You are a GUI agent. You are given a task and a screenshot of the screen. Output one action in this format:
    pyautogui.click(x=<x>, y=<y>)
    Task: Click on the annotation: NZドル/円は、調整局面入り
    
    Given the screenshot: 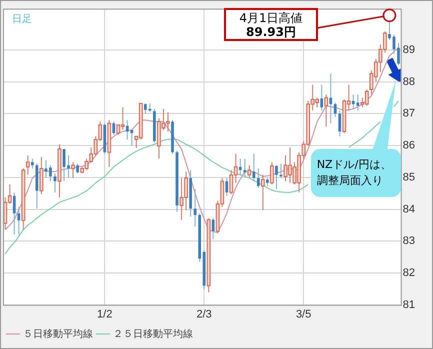 What is the action you would take?
    pyautogui.click(x=355, y=173)
    